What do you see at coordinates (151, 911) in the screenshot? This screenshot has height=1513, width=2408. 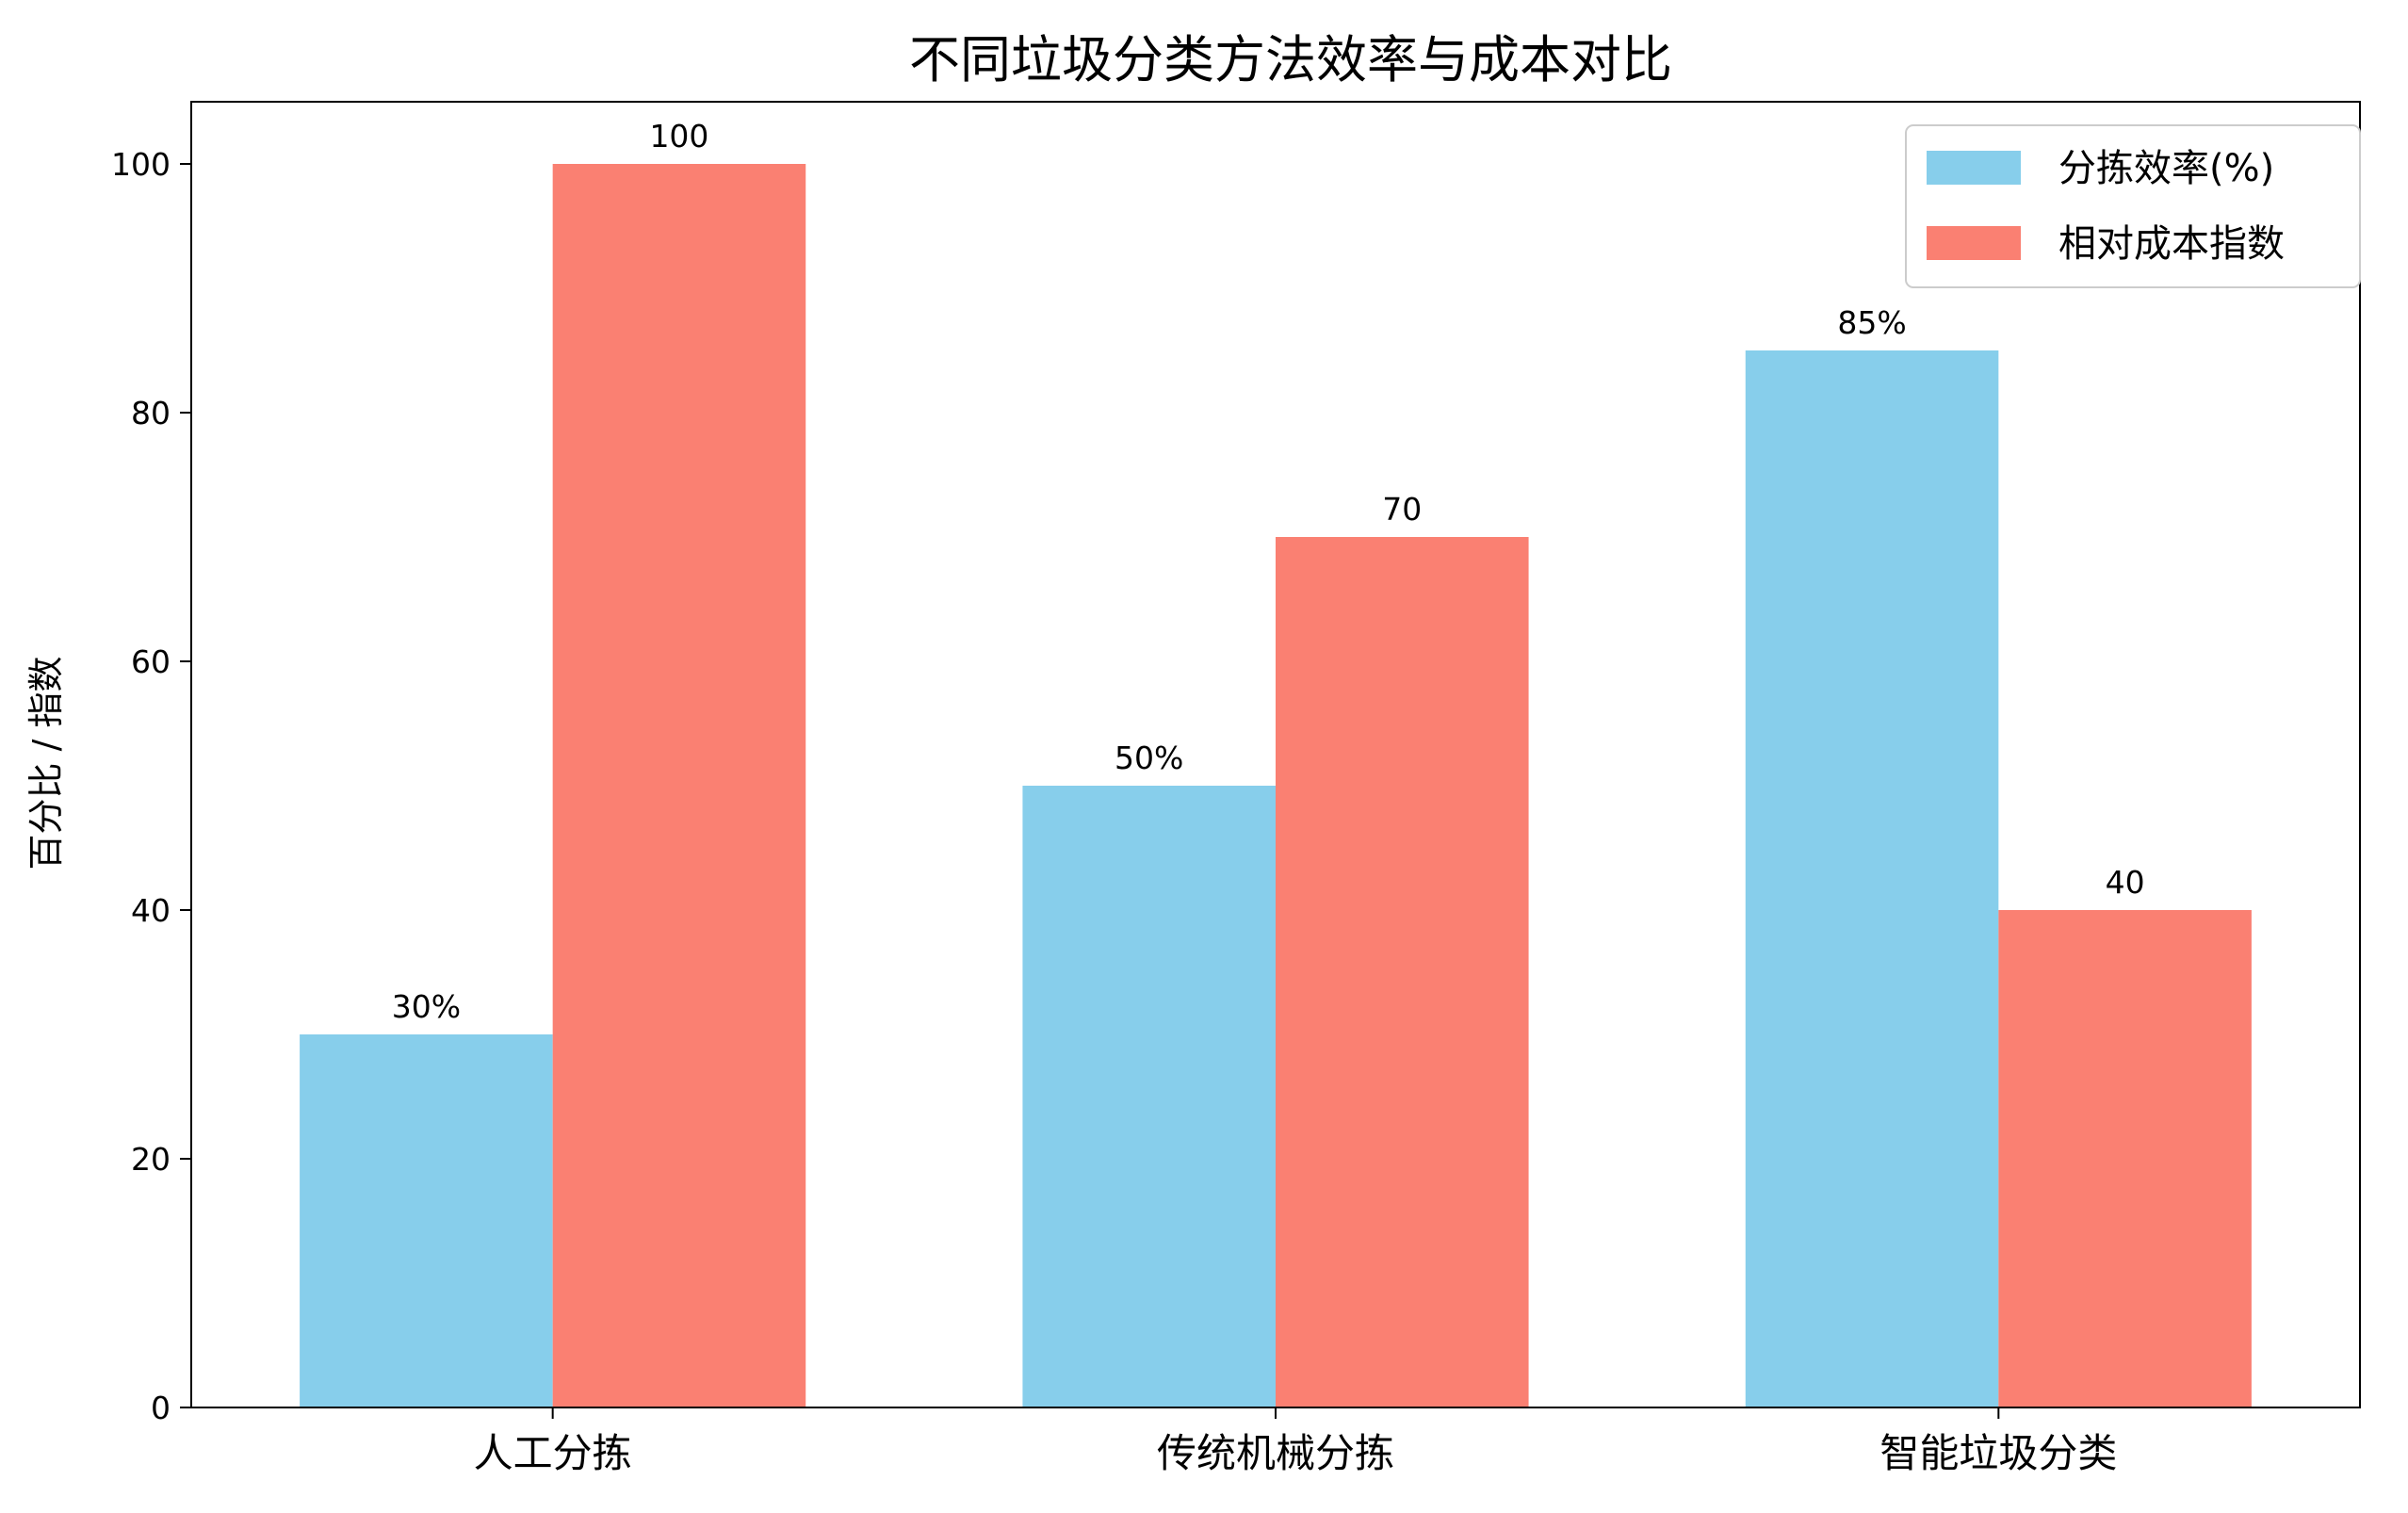 I see `y-tick-label-2: 40` at bounding box center [151, 911].